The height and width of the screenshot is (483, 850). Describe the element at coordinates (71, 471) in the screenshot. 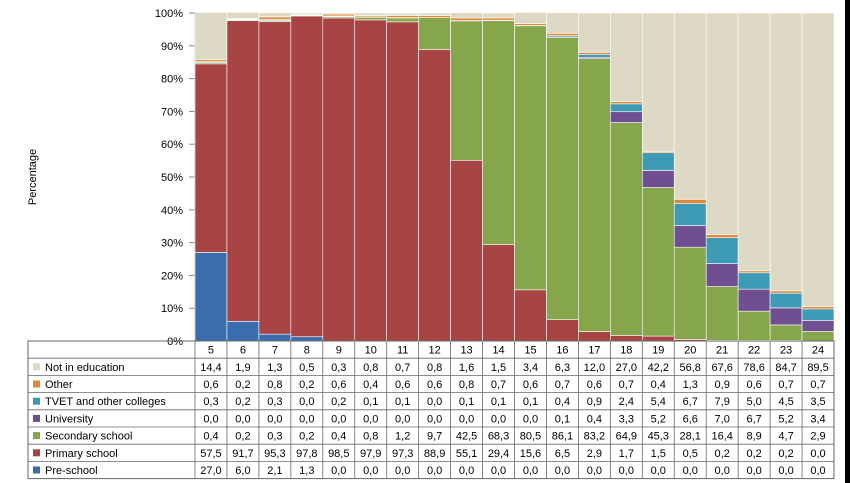

I see `legend-label: Pre-school` at that location.